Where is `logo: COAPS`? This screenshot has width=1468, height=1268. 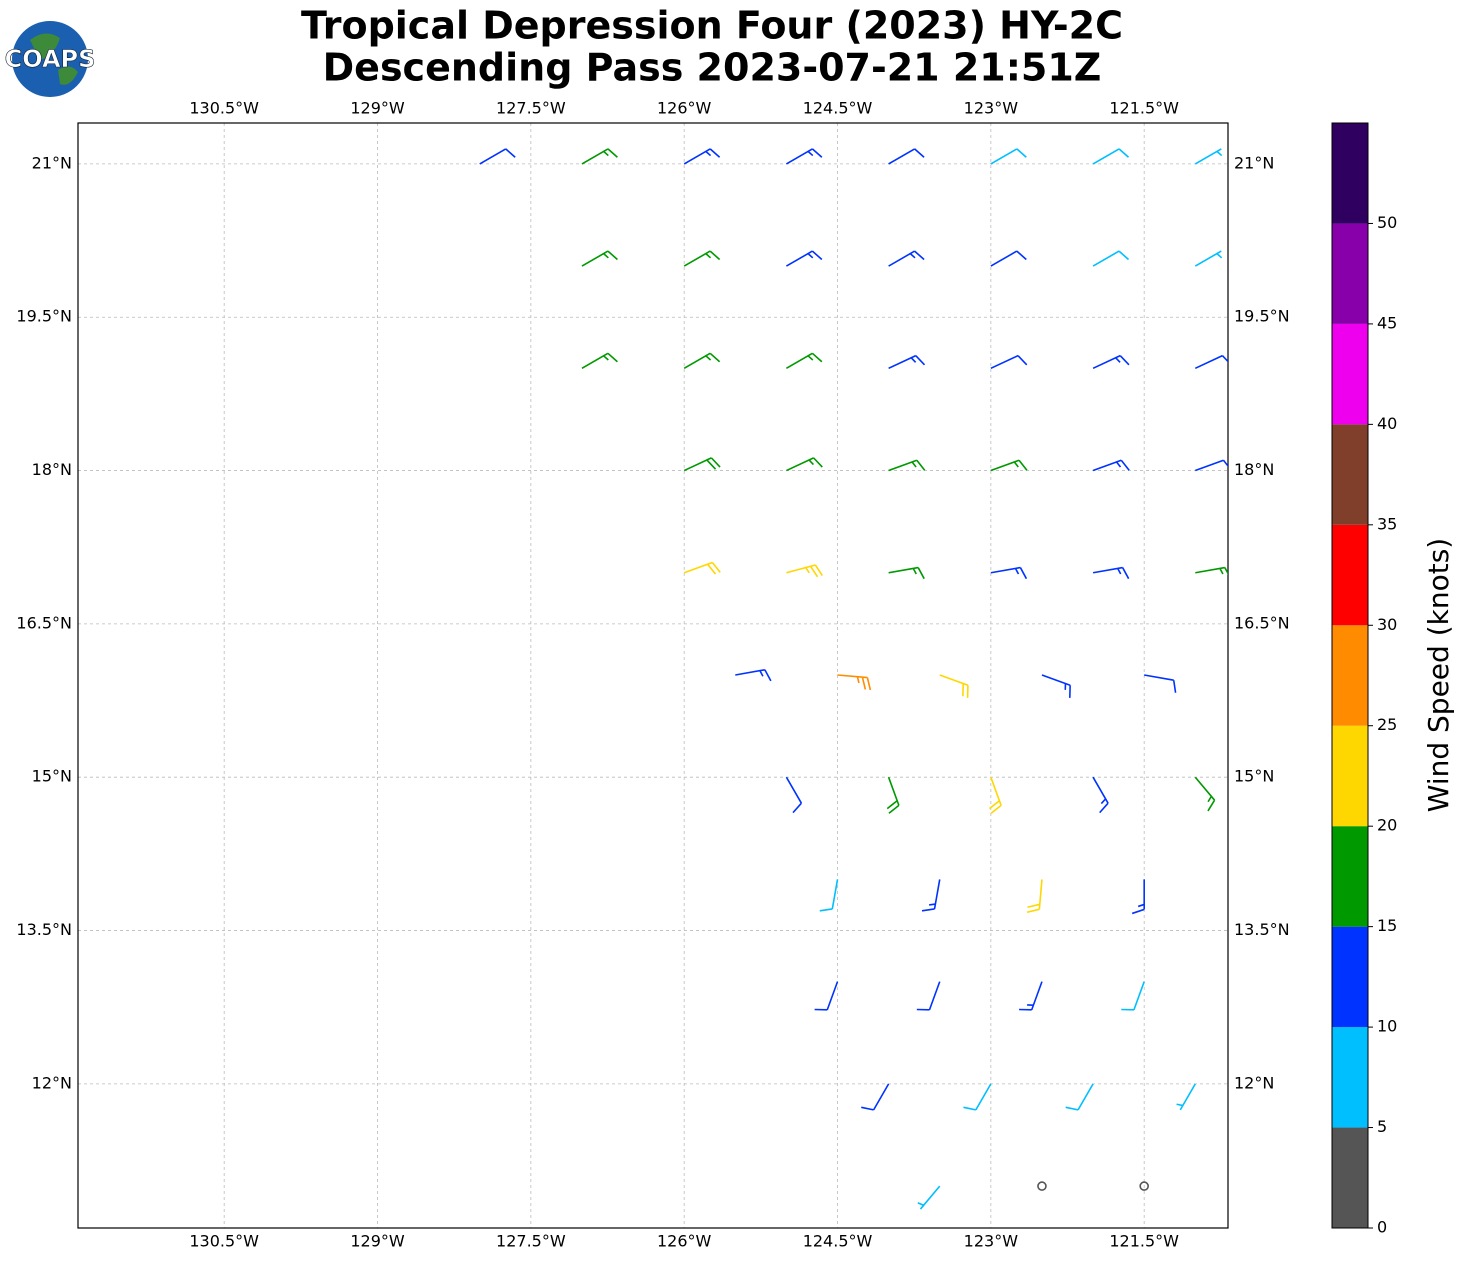
logo: COAPS is located at coordinates (50, 59).